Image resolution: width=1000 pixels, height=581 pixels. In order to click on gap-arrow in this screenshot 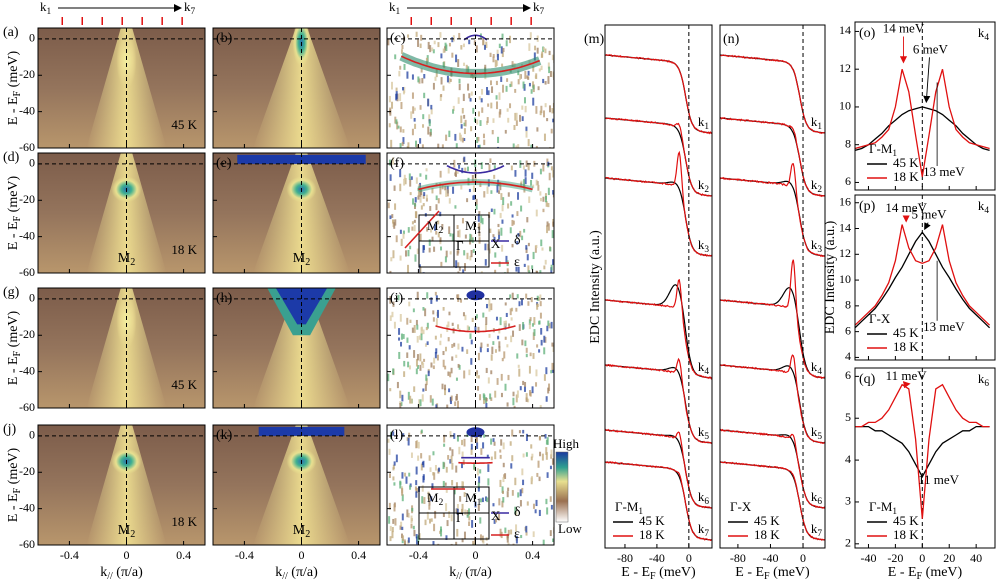, I will do `click(927, 80)`.